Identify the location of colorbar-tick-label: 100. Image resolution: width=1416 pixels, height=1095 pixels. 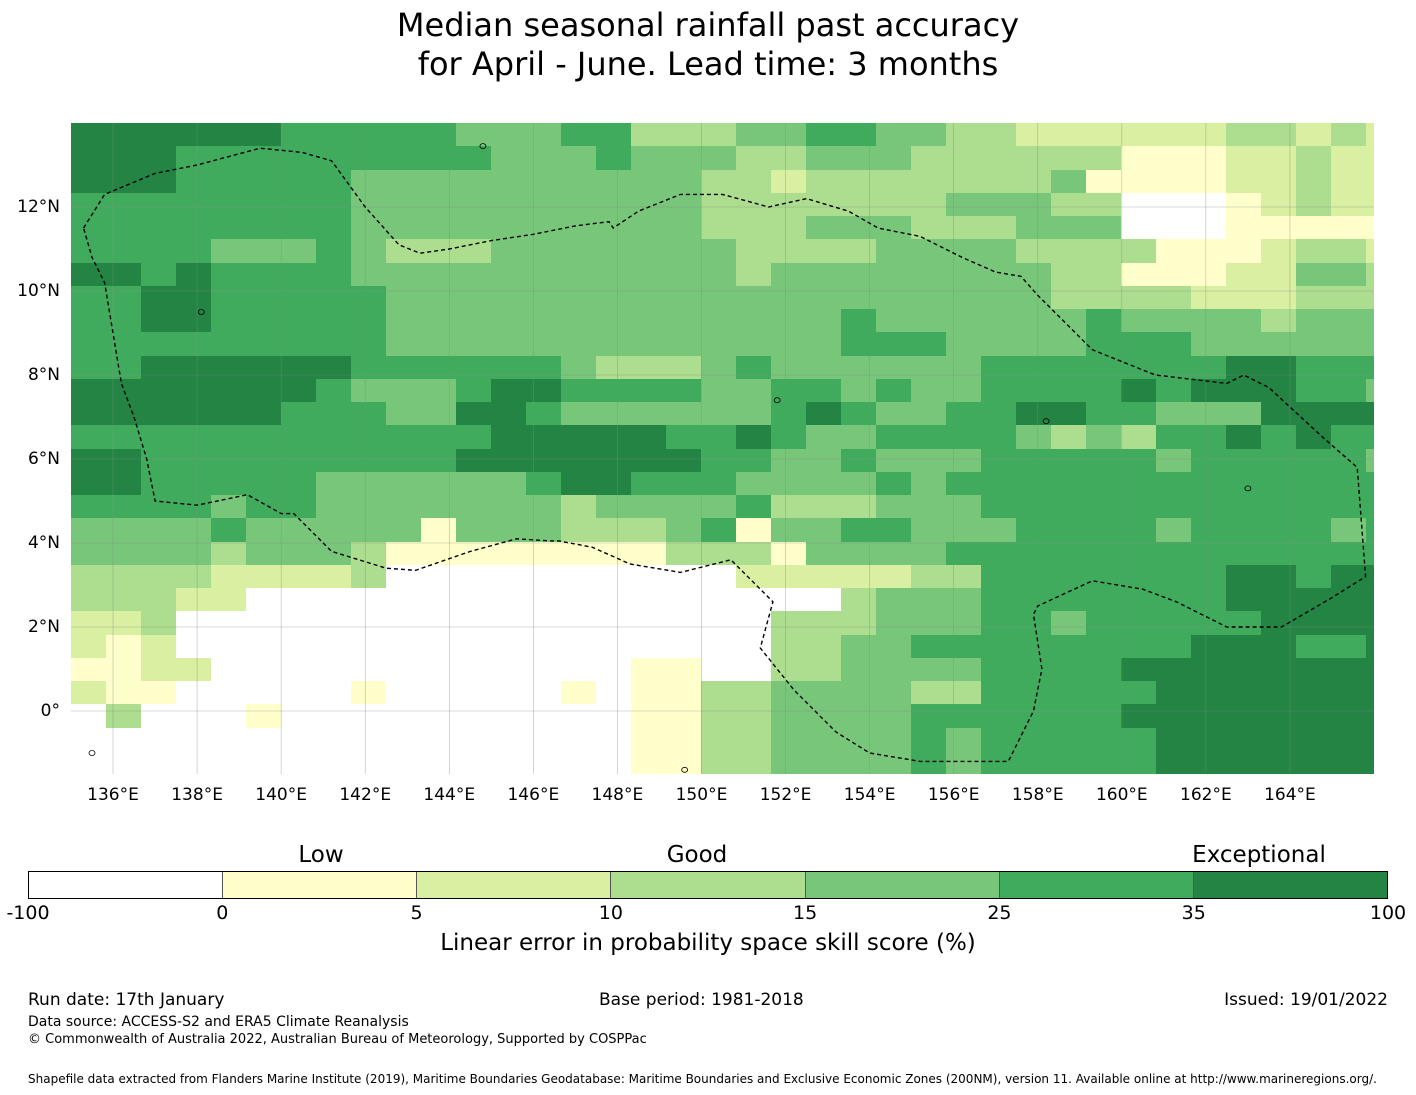
(1388, 913).